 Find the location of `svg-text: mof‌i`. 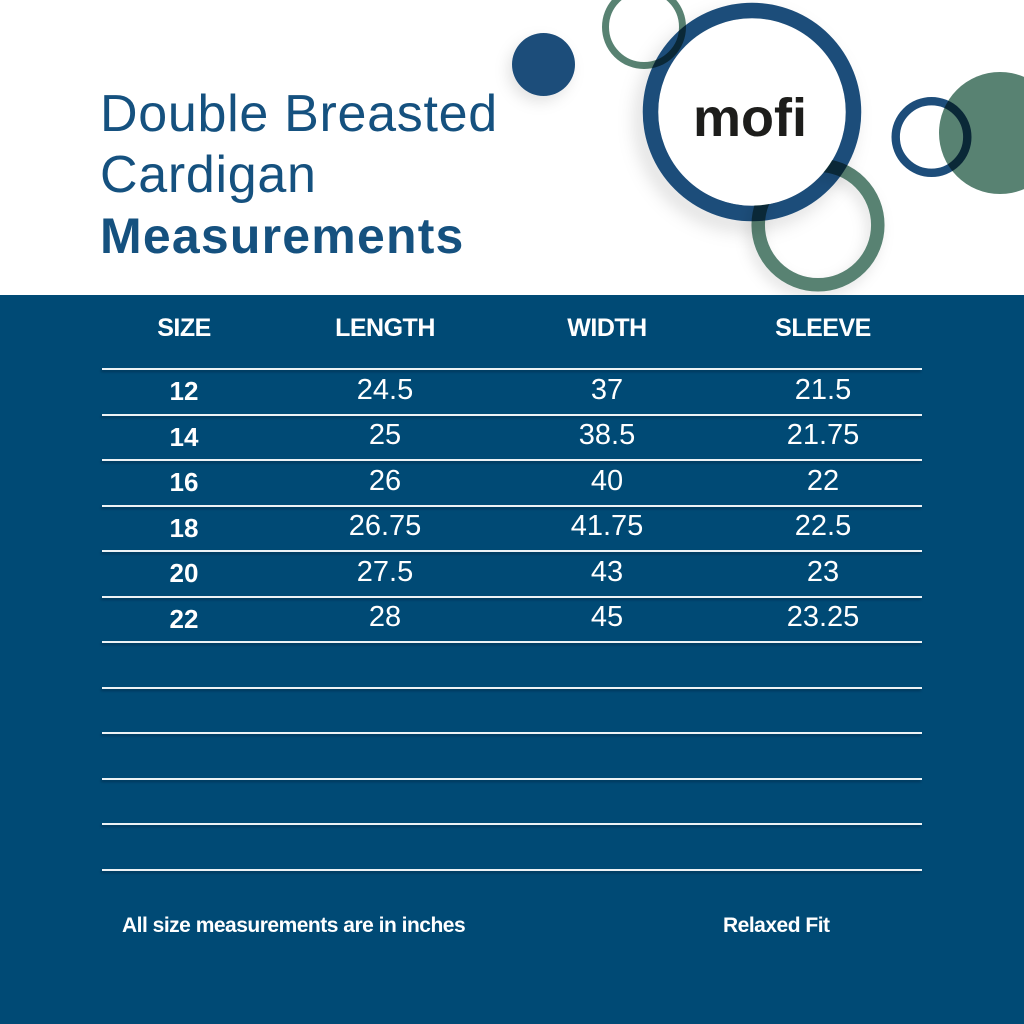

svg-text: mof‌i is located at coordinates (750, 118).